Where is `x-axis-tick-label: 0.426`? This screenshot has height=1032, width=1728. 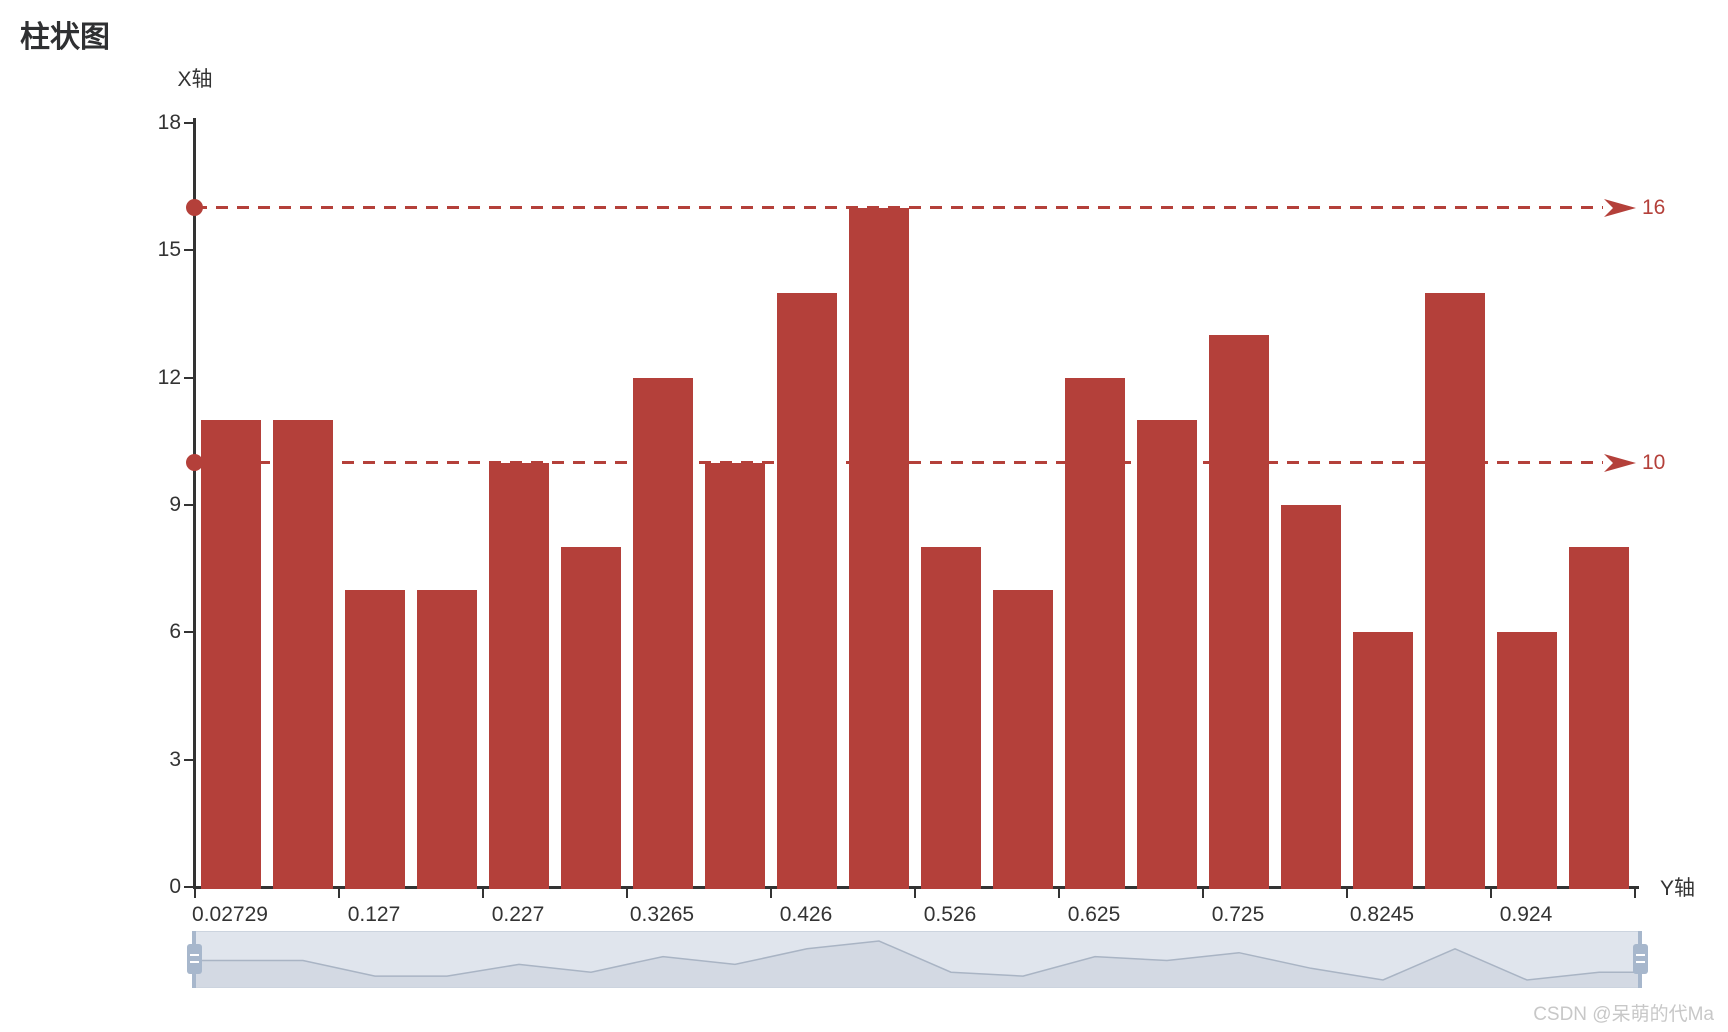
x-axis-tick-label: 0.426 is located at coordinates (806, 914).